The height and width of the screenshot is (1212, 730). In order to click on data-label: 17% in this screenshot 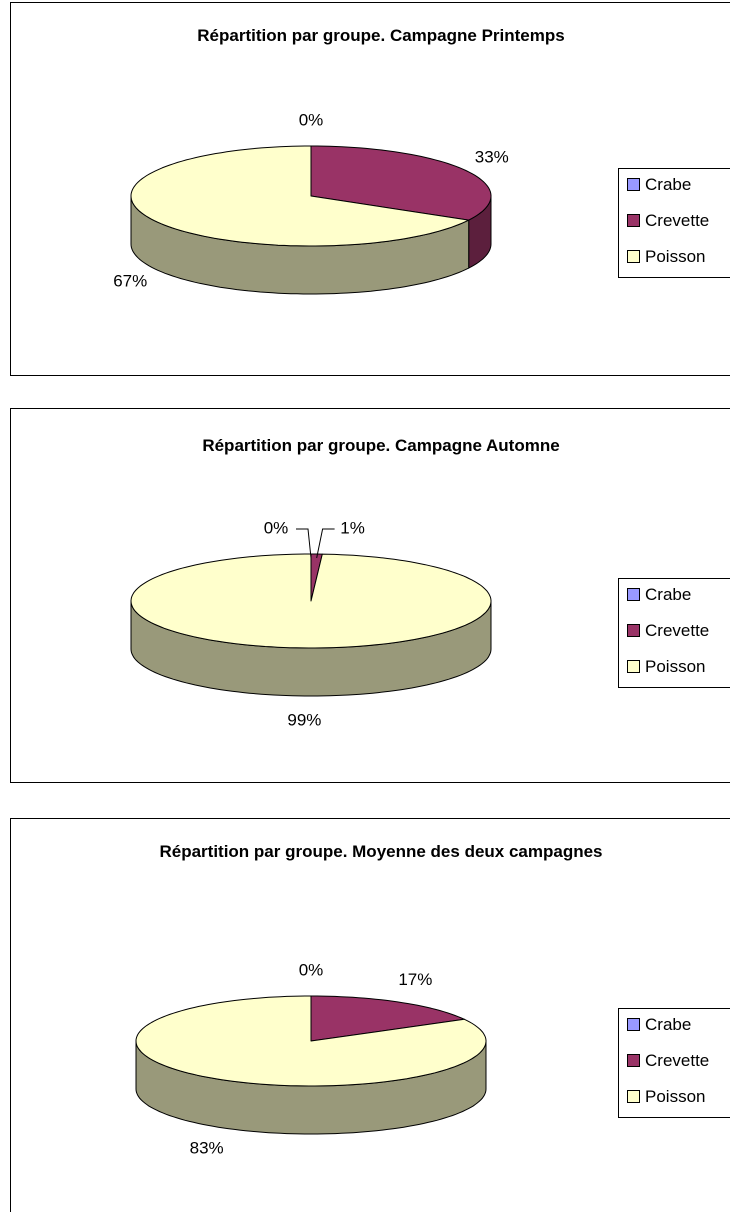, I will do `click(415, 979)`.